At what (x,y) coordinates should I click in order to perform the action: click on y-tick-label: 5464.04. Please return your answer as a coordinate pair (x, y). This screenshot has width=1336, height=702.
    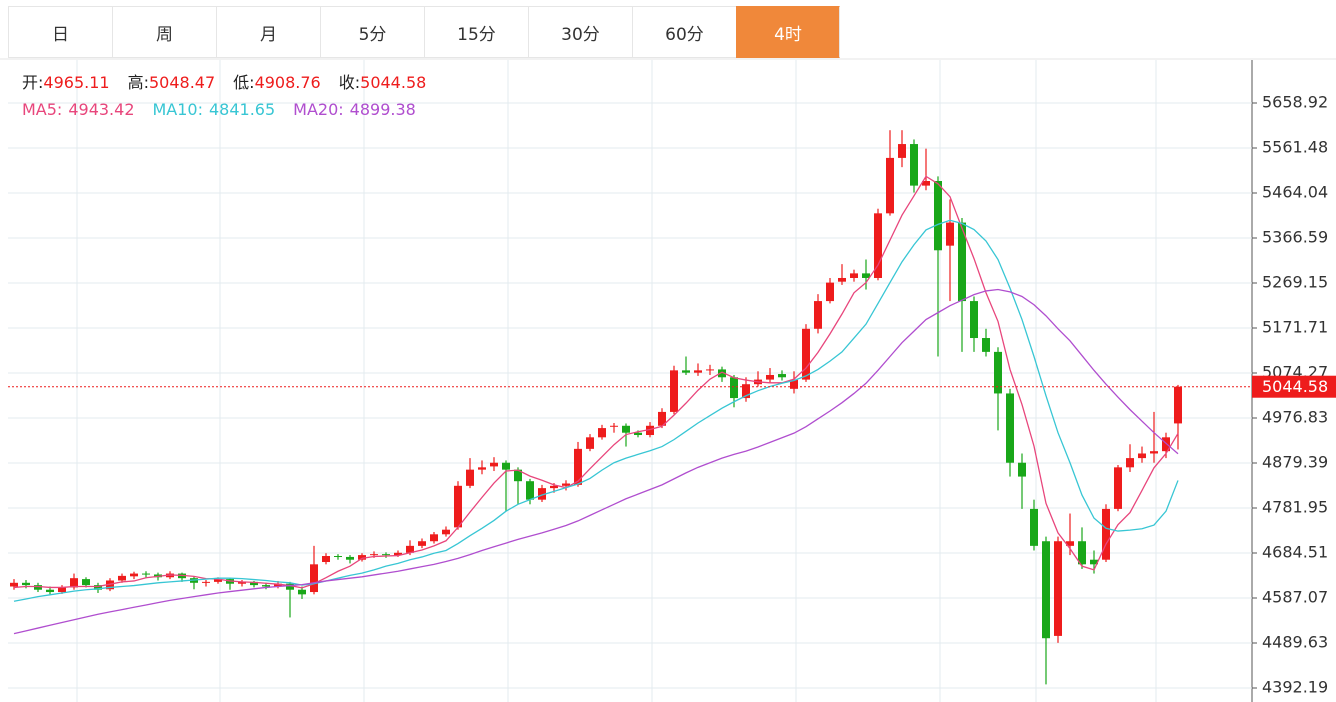
    Looking at the image, I should click on (1295, 191).